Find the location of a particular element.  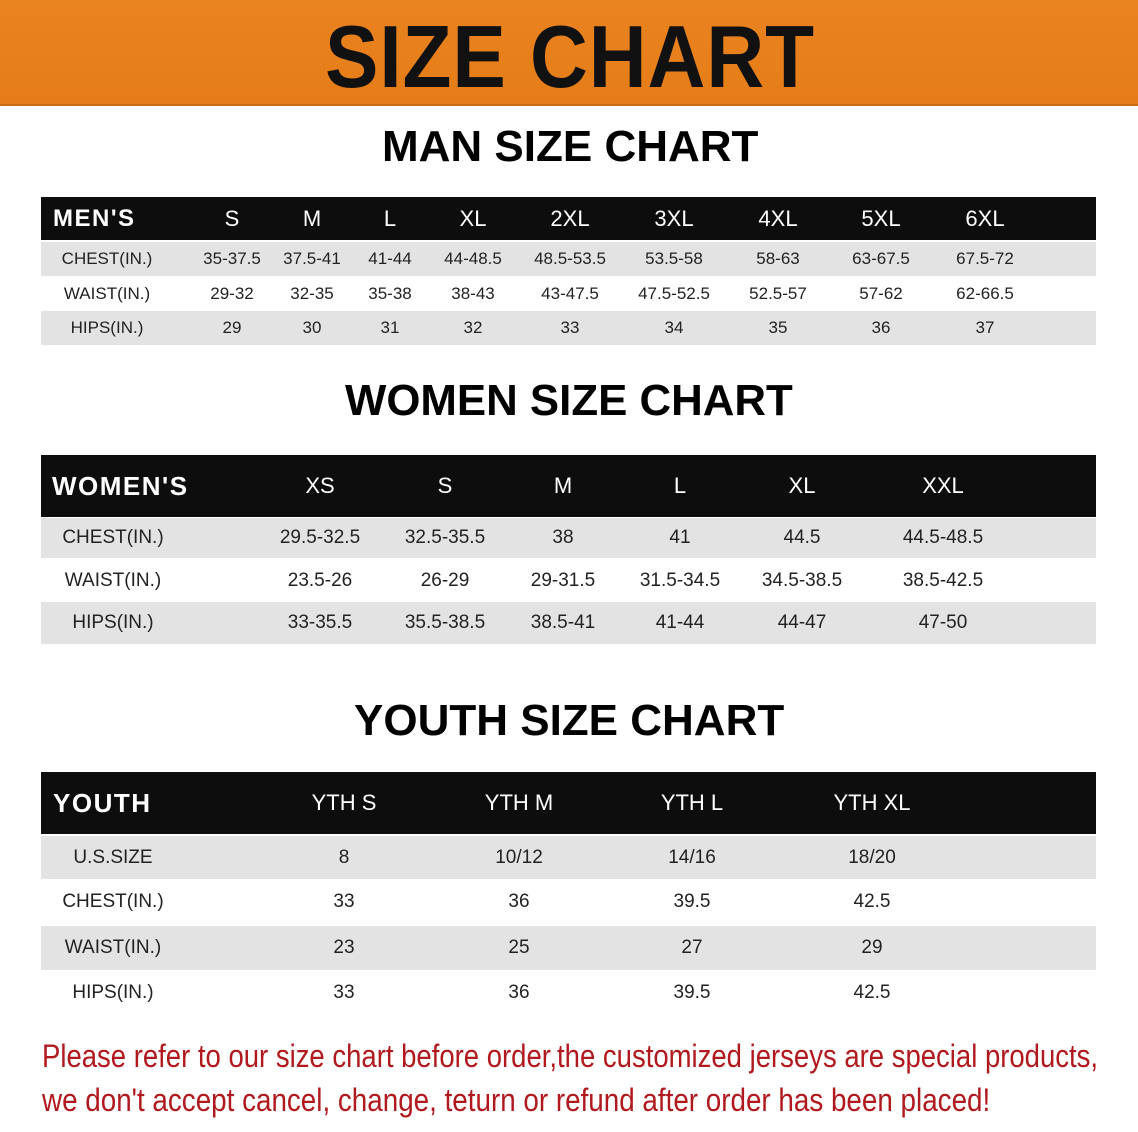

men-table-row: HIPS(IN.) 29 30 31 32 33 34 35 36 37 is located at coordinates (568, 328).